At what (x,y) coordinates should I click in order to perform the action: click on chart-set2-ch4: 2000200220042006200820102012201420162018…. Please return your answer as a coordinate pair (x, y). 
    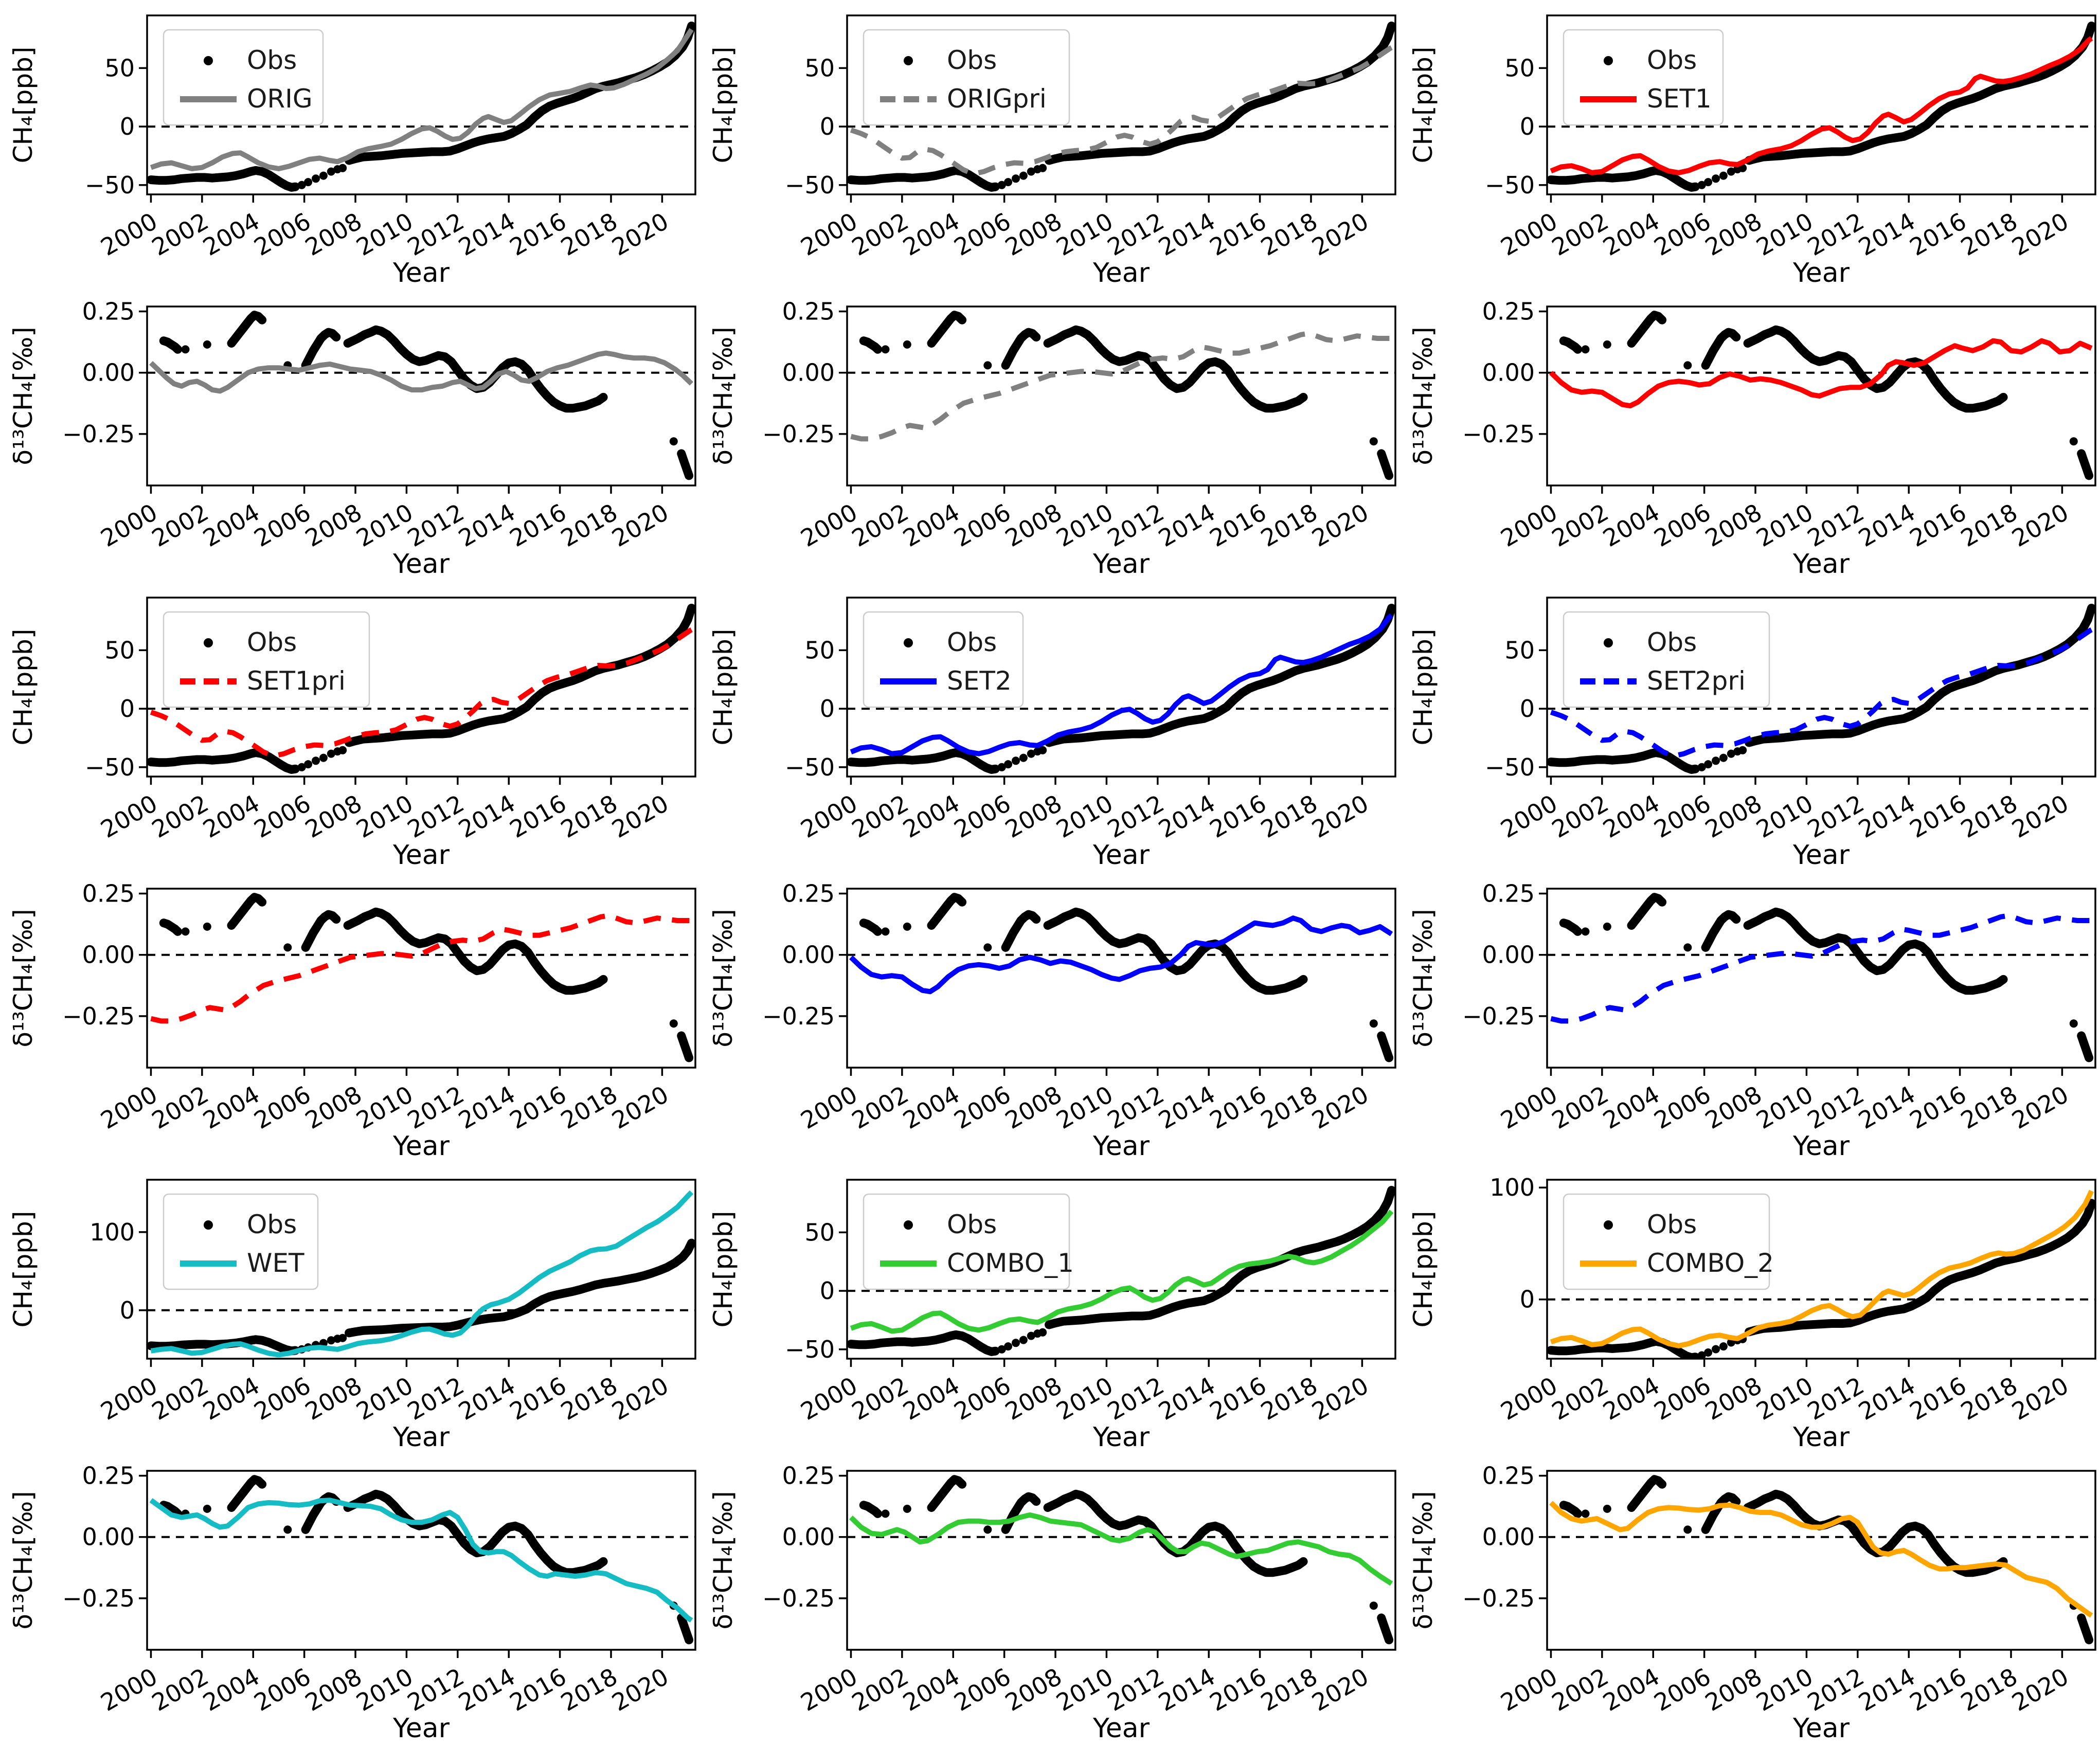
    Looking at the image, I should click on (1052, 734).